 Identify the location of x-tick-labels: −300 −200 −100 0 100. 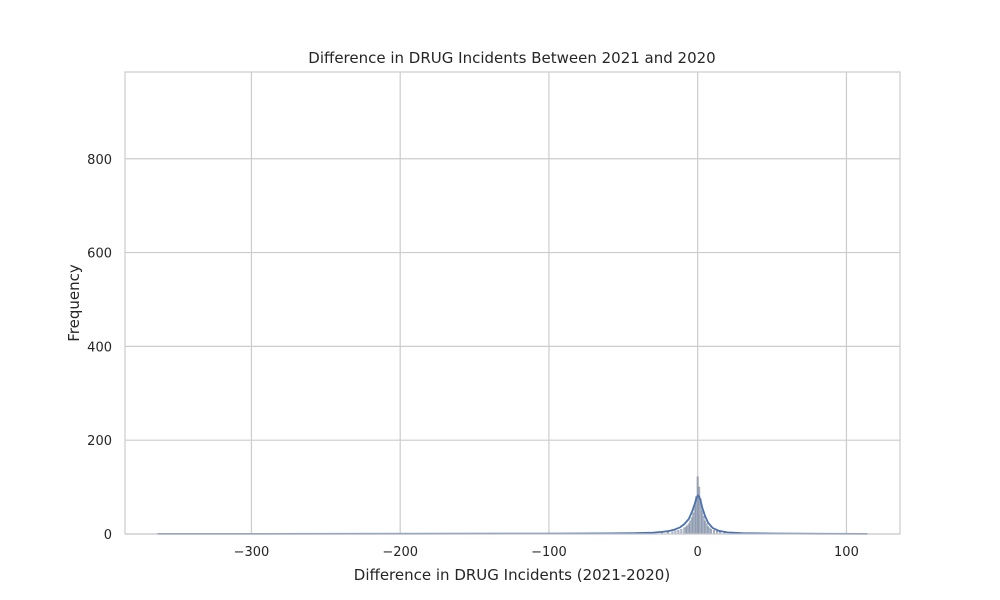
(546, 552).